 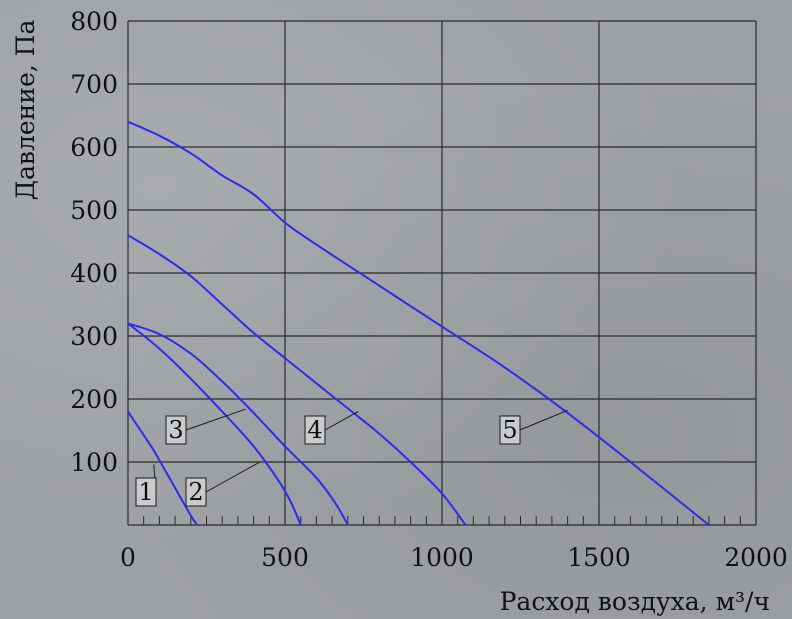 I want to click on curve-label-1: 1, so click(x=145, y=492).